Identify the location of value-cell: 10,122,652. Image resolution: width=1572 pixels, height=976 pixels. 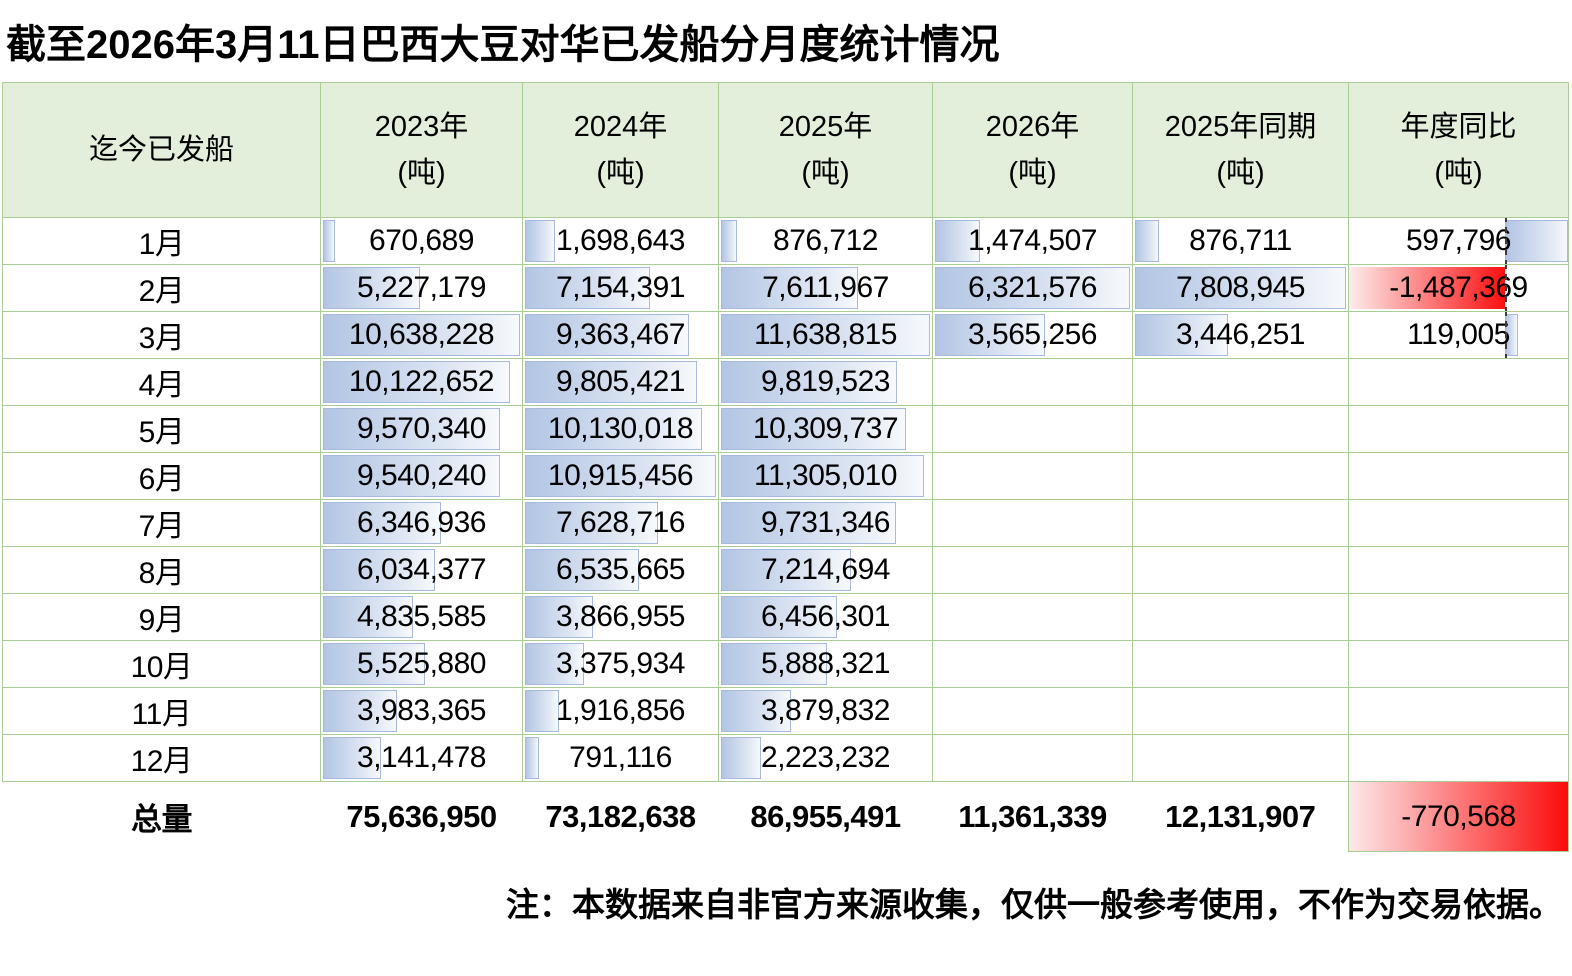
(421, 382).